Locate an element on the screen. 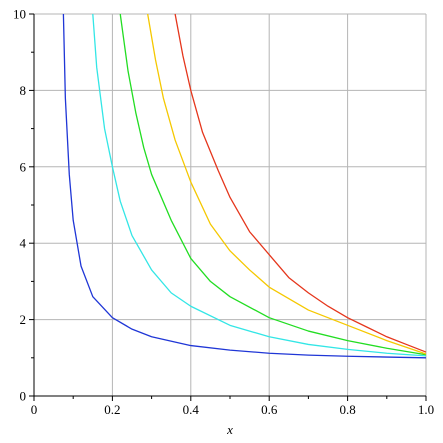 The height and width of the screenshot is (443, 443). y-tick-label: 0 is located at coordinates (23, 396).